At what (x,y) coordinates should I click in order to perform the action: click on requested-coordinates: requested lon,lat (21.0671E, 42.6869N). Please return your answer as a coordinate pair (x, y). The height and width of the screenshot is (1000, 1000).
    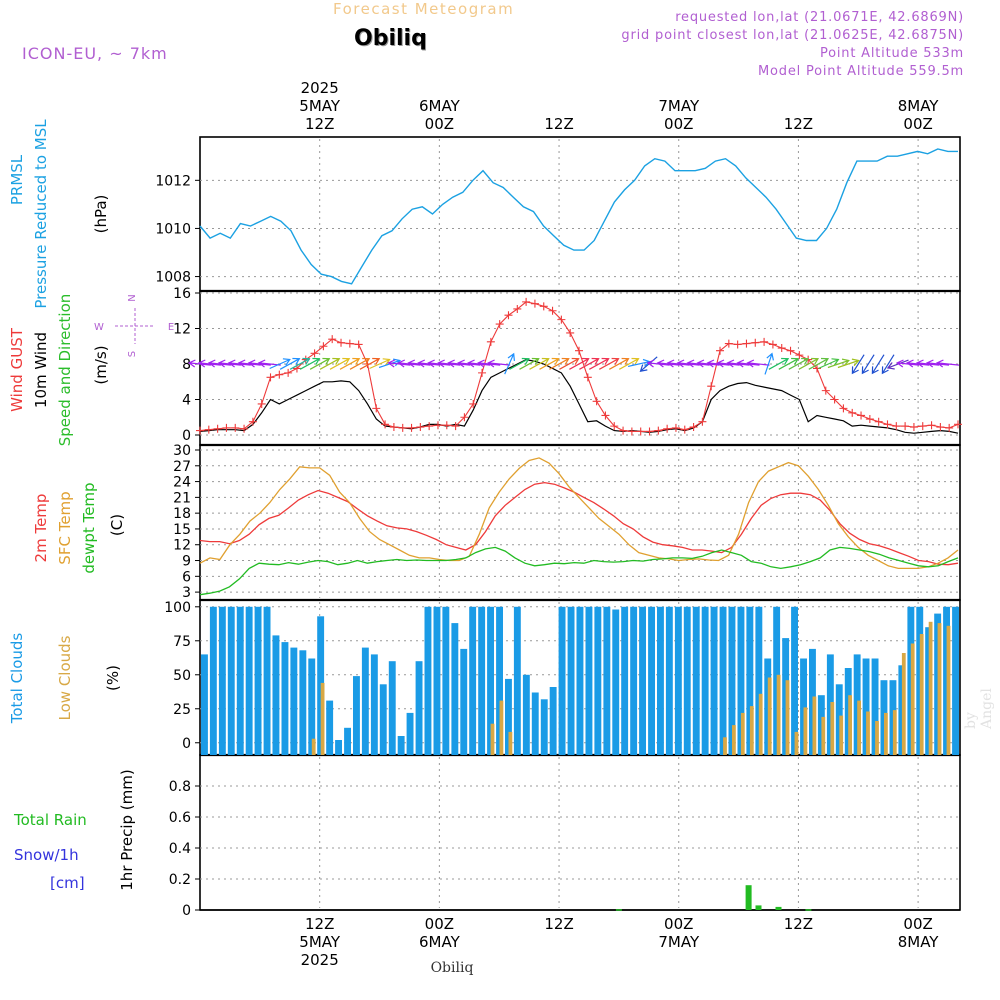
    Looking at the image, I should click on (819, 17).